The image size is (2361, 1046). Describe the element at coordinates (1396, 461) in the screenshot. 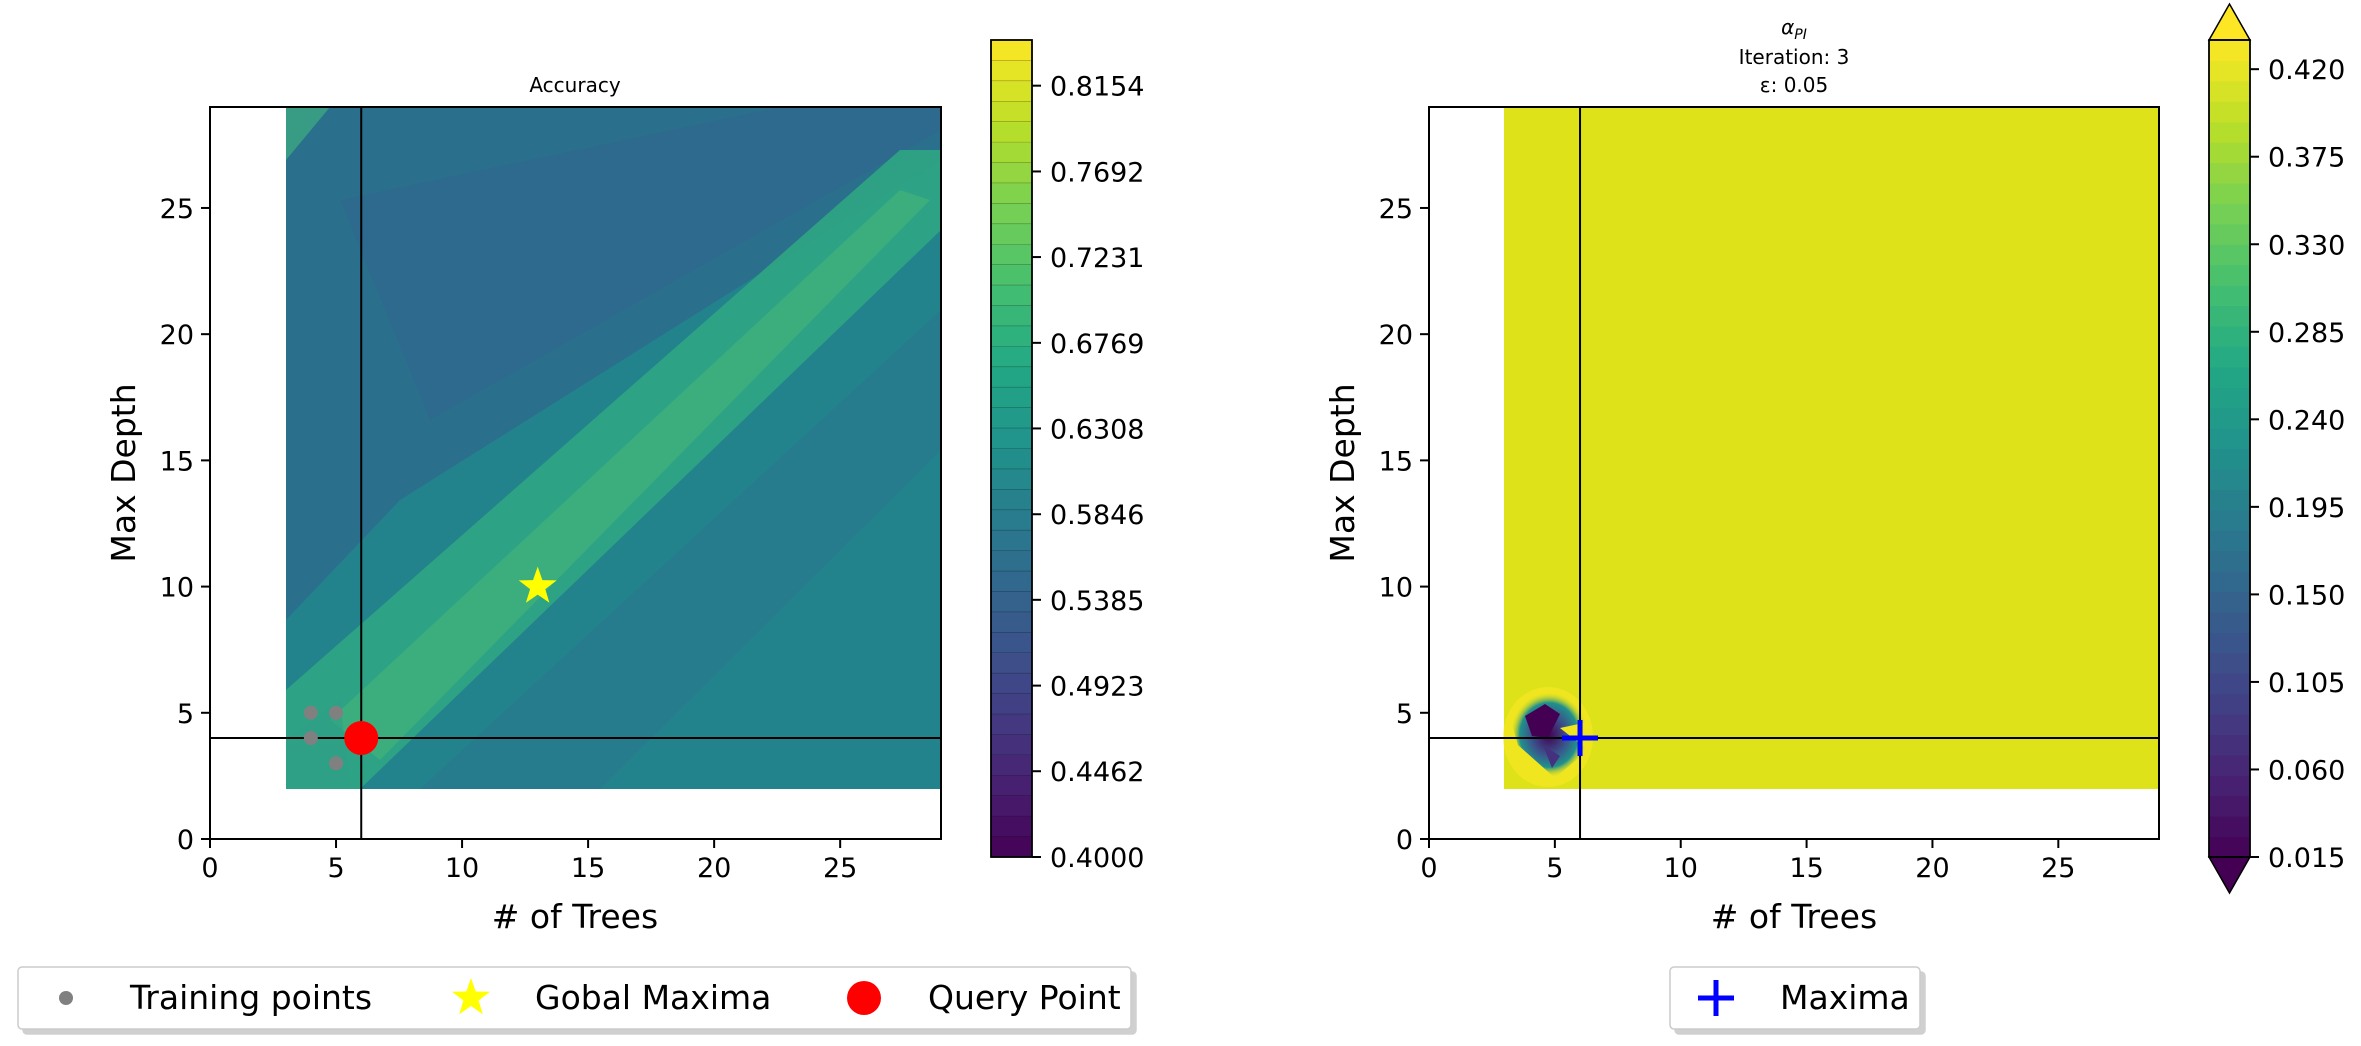

I see `y-tick-label: 15` at that location.